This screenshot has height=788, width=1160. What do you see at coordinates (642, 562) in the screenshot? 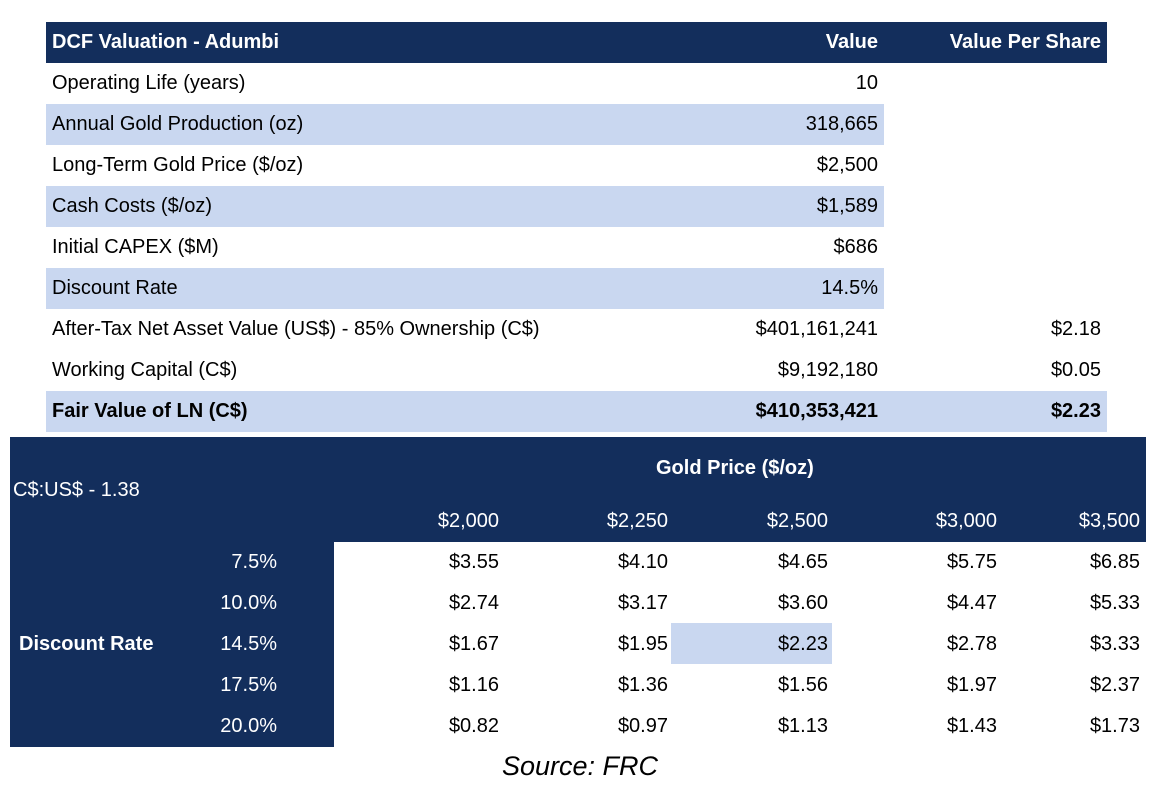
I see `sensitivity-cell: $4.10` at bounding box center [642, 562].